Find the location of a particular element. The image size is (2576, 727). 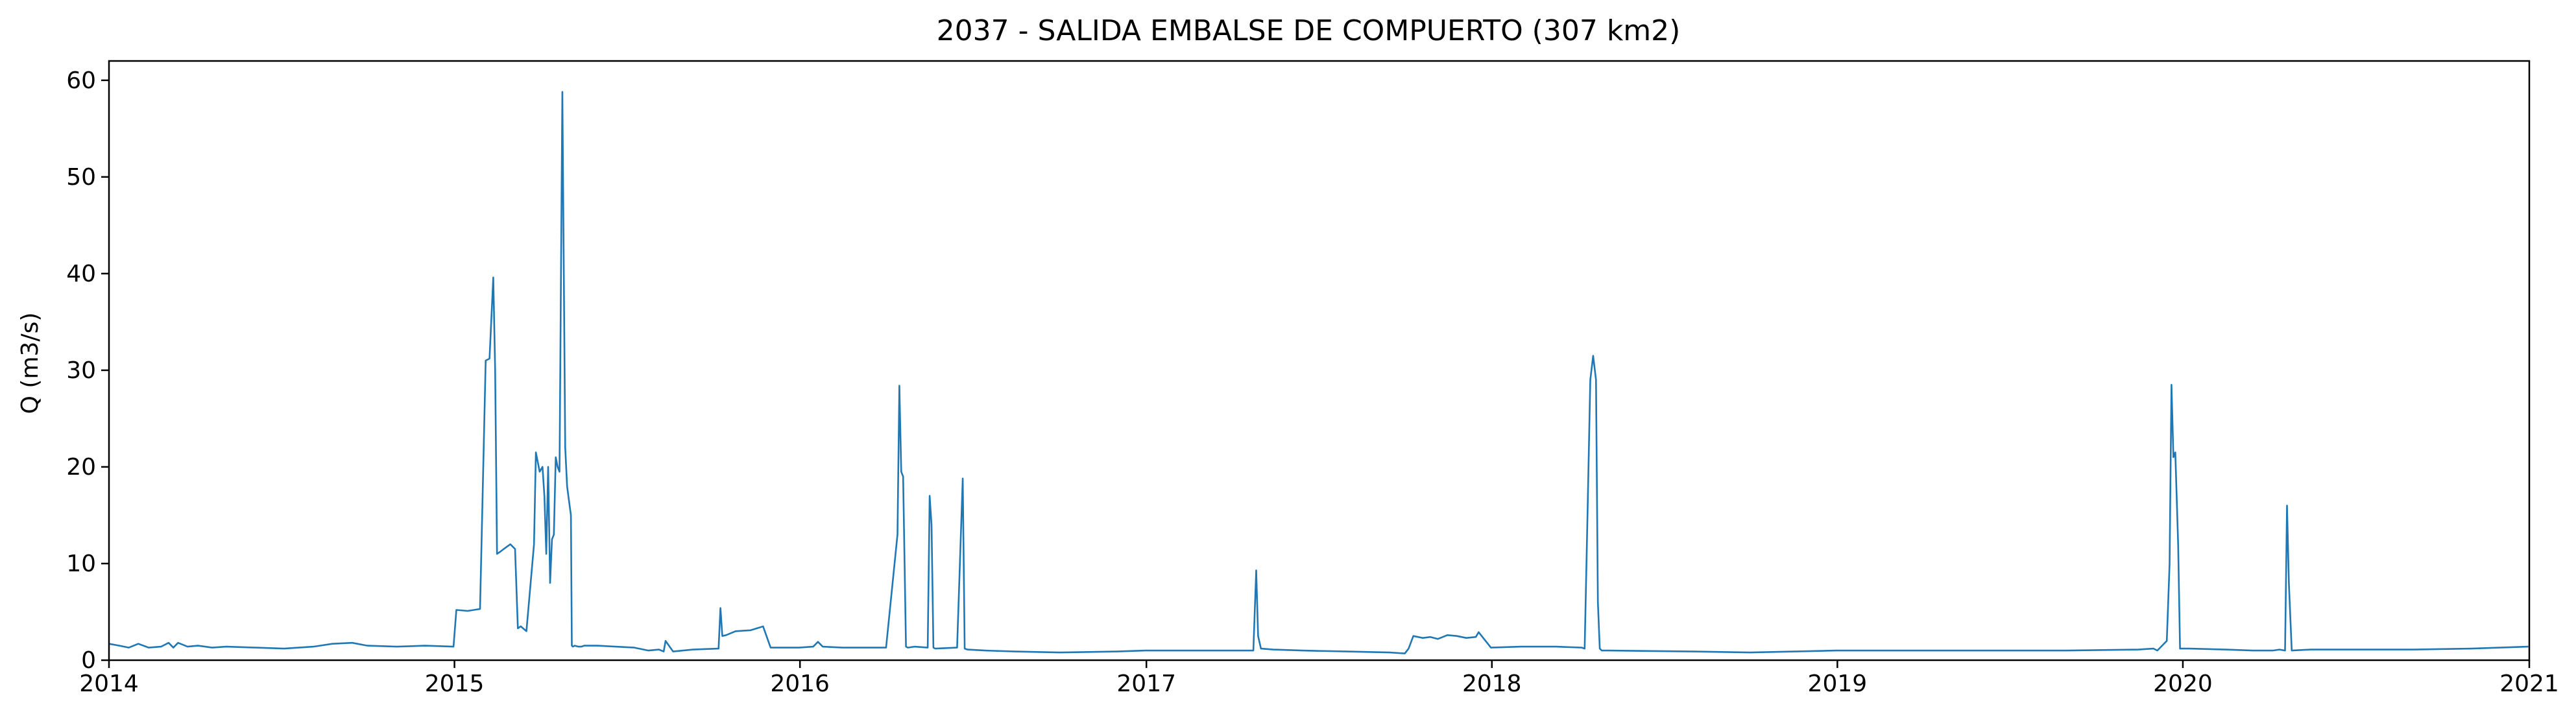

y-tick-label: 10 is located at coordinates (81, 564).